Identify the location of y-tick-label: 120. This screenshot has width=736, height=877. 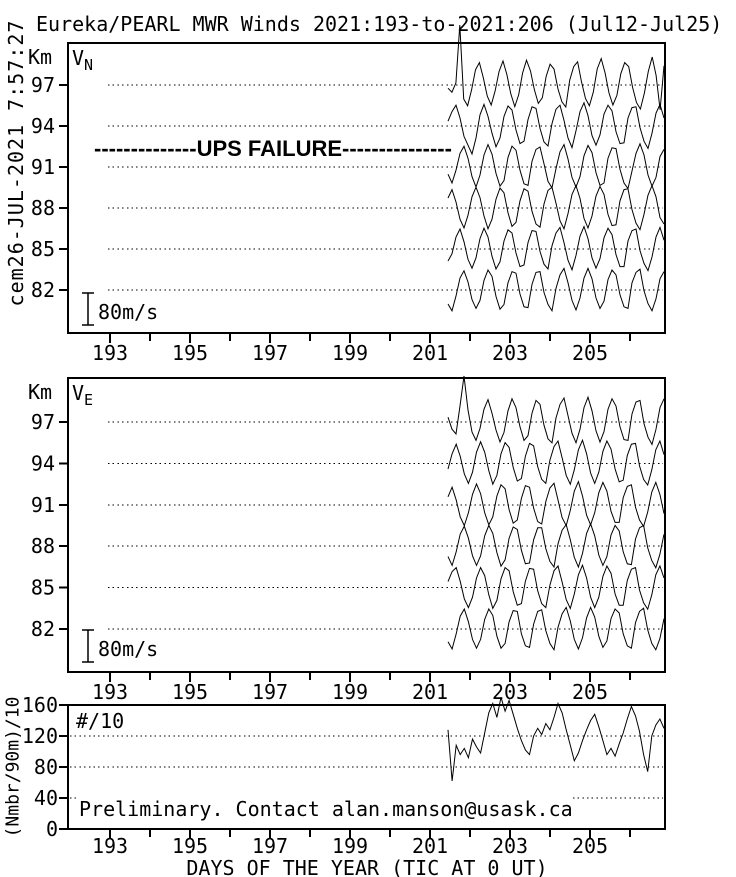
(40, 736).